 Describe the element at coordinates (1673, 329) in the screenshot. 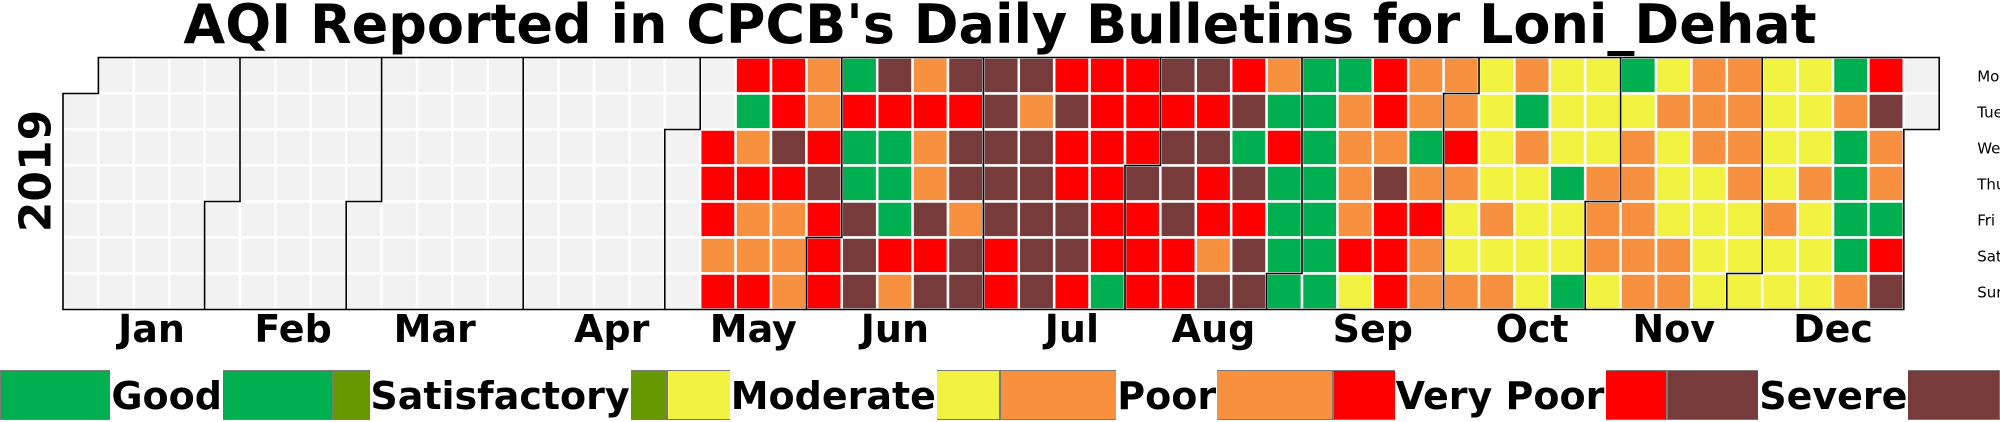

I see `month-label: Nov` at that location.